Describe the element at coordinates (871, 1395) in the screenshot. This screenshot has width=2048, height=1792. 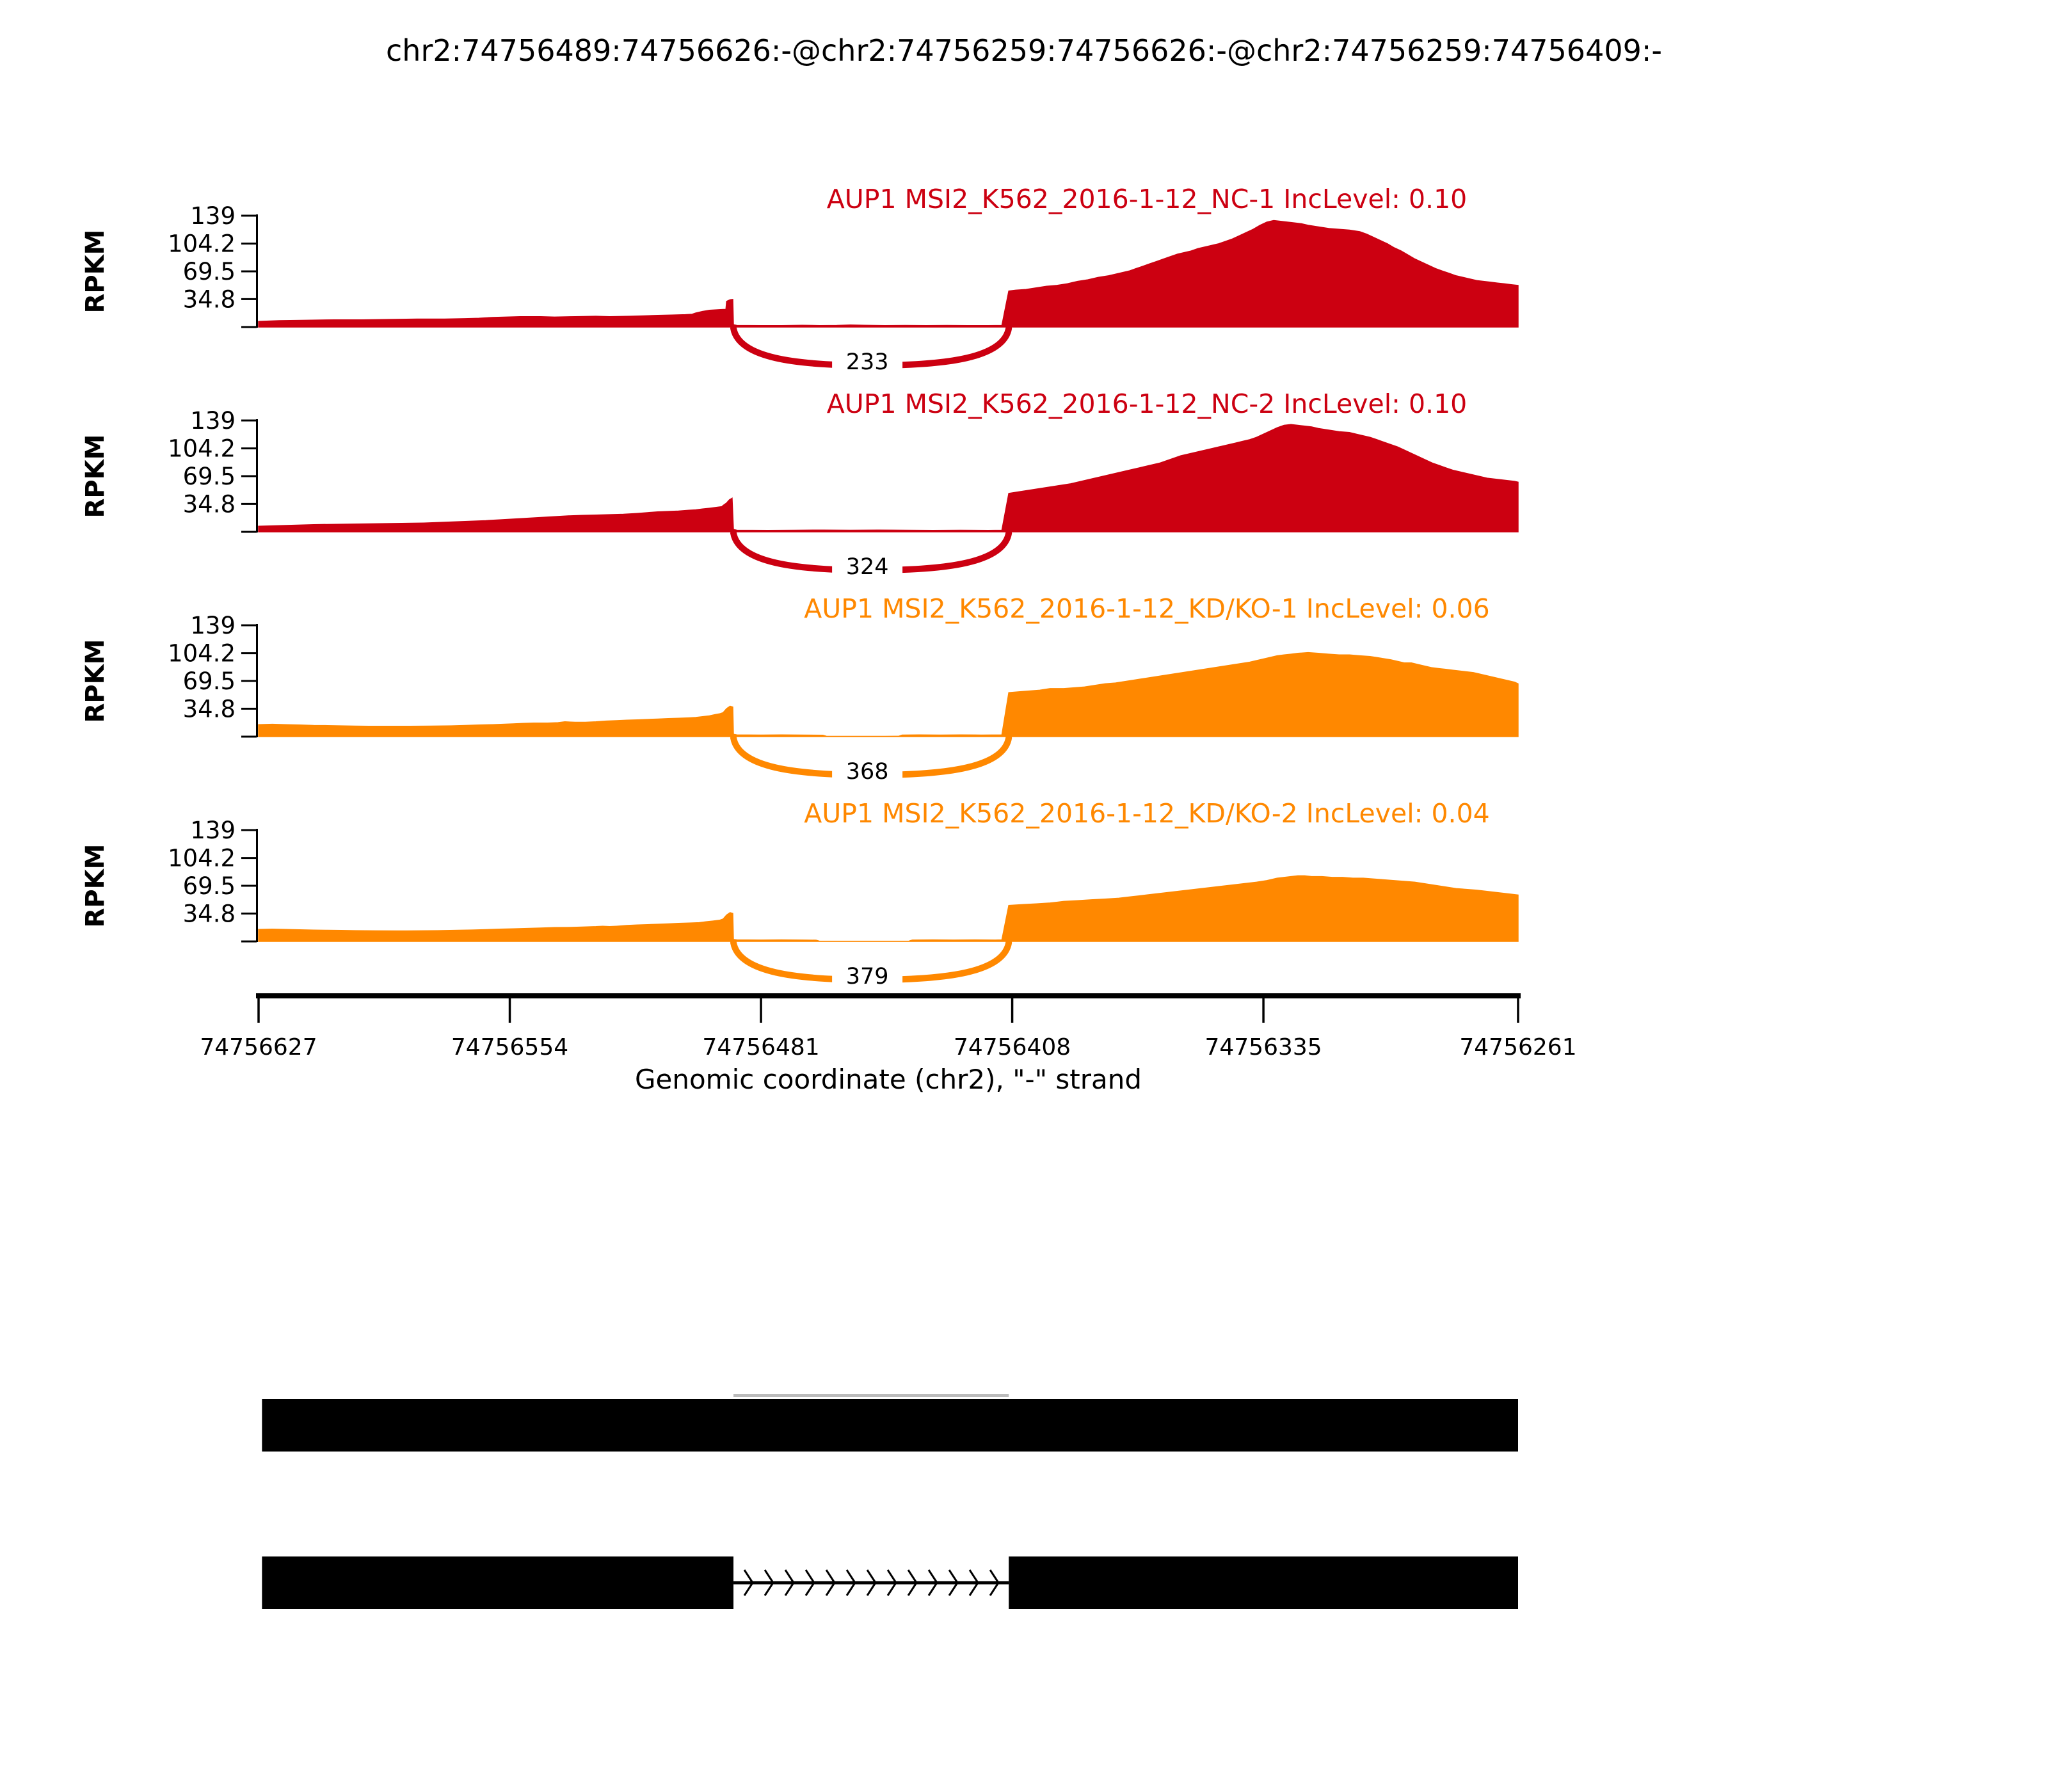
I see `isoform1-intron-guide` at that location.